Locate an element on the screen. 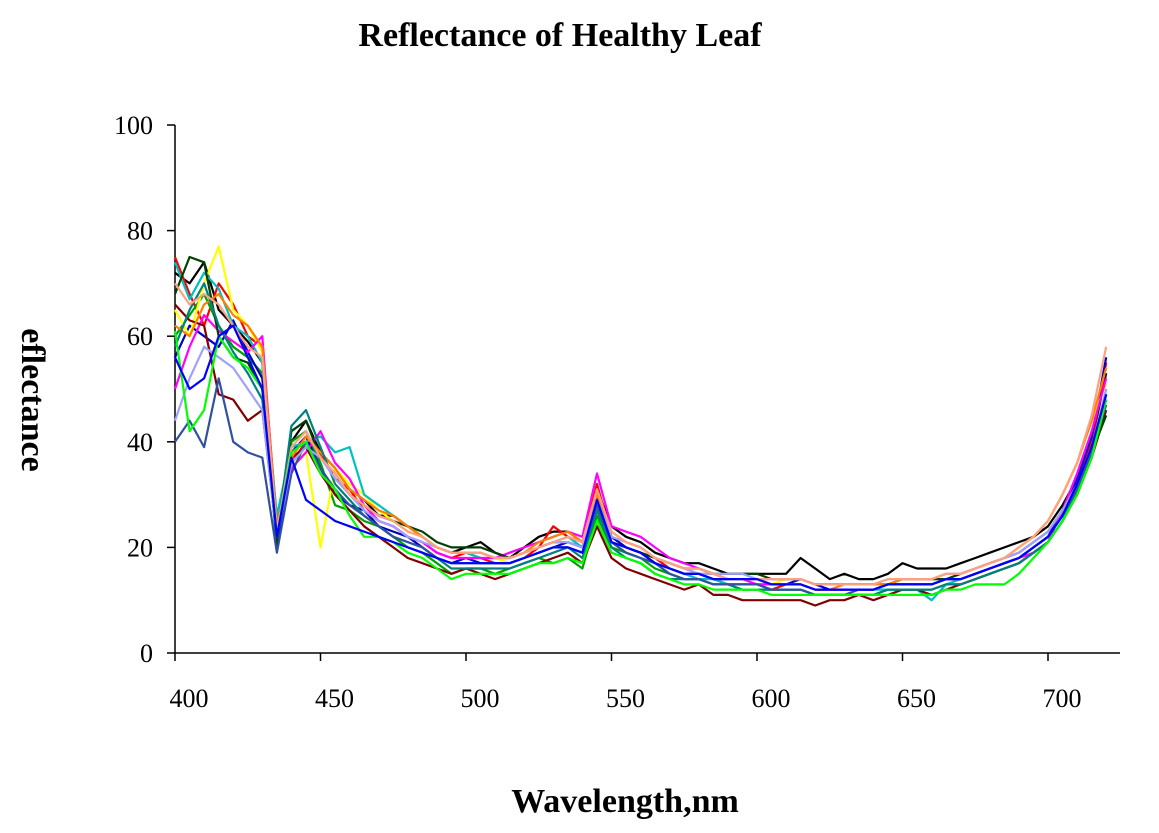  y-axis-label: eflectance is located at coordinates (32, 399).